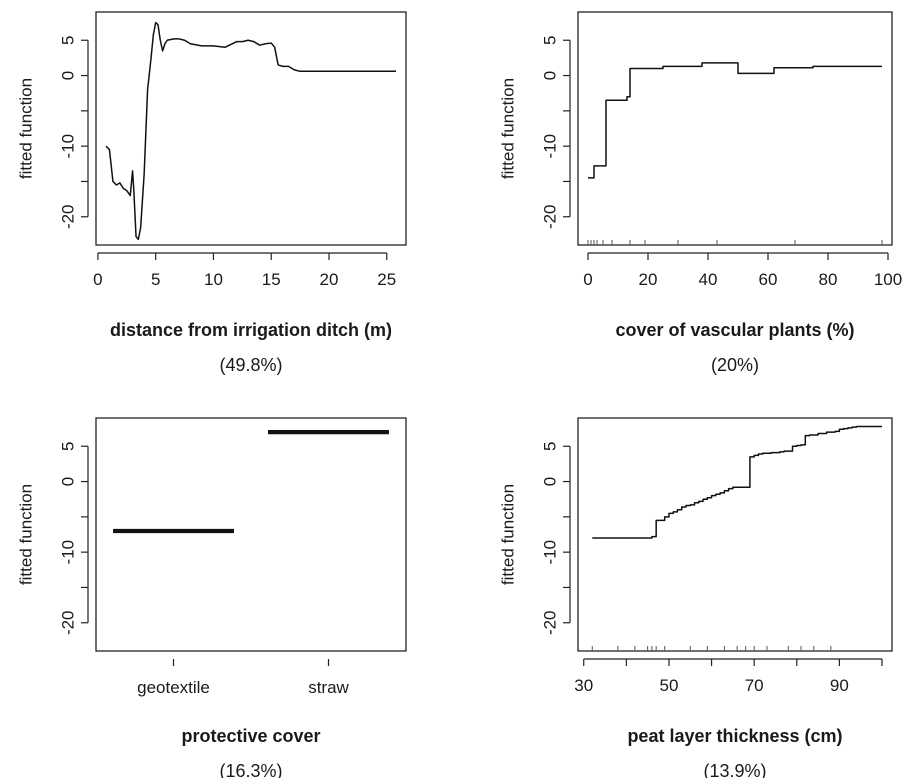  What do you see at coordinates (250, 736) in the screenshot?
I see `x-axis-label: protective cover` at bounding box center [250, 736].